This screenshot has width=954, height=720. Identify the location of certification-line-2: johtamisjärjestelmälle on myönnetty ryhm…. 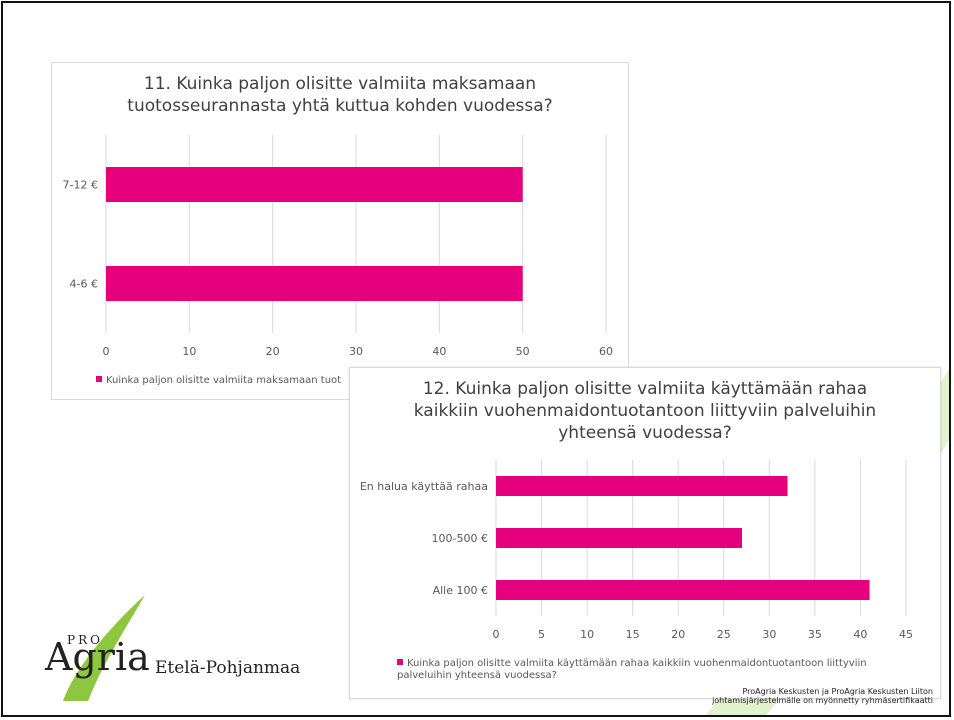
(822, 700).